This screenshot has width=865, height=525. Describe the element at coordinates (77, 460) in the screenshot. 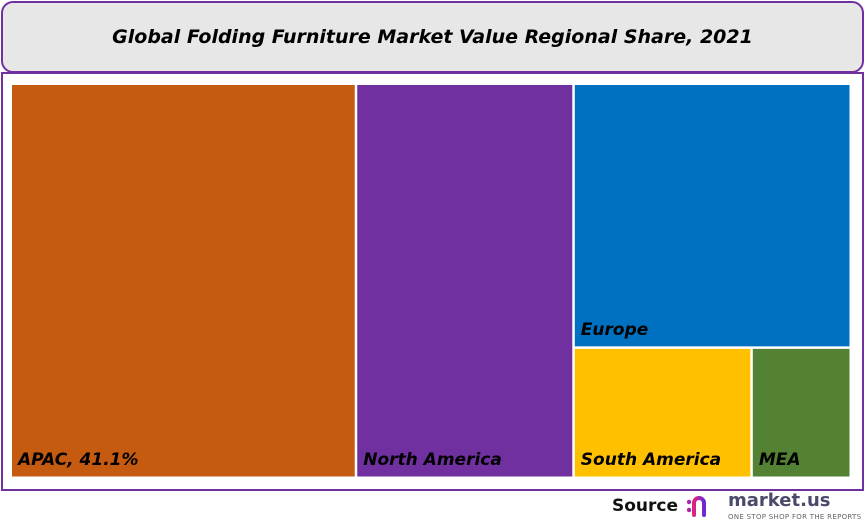

I see `tile-label-apac: APAC, 41.1%` at that location.